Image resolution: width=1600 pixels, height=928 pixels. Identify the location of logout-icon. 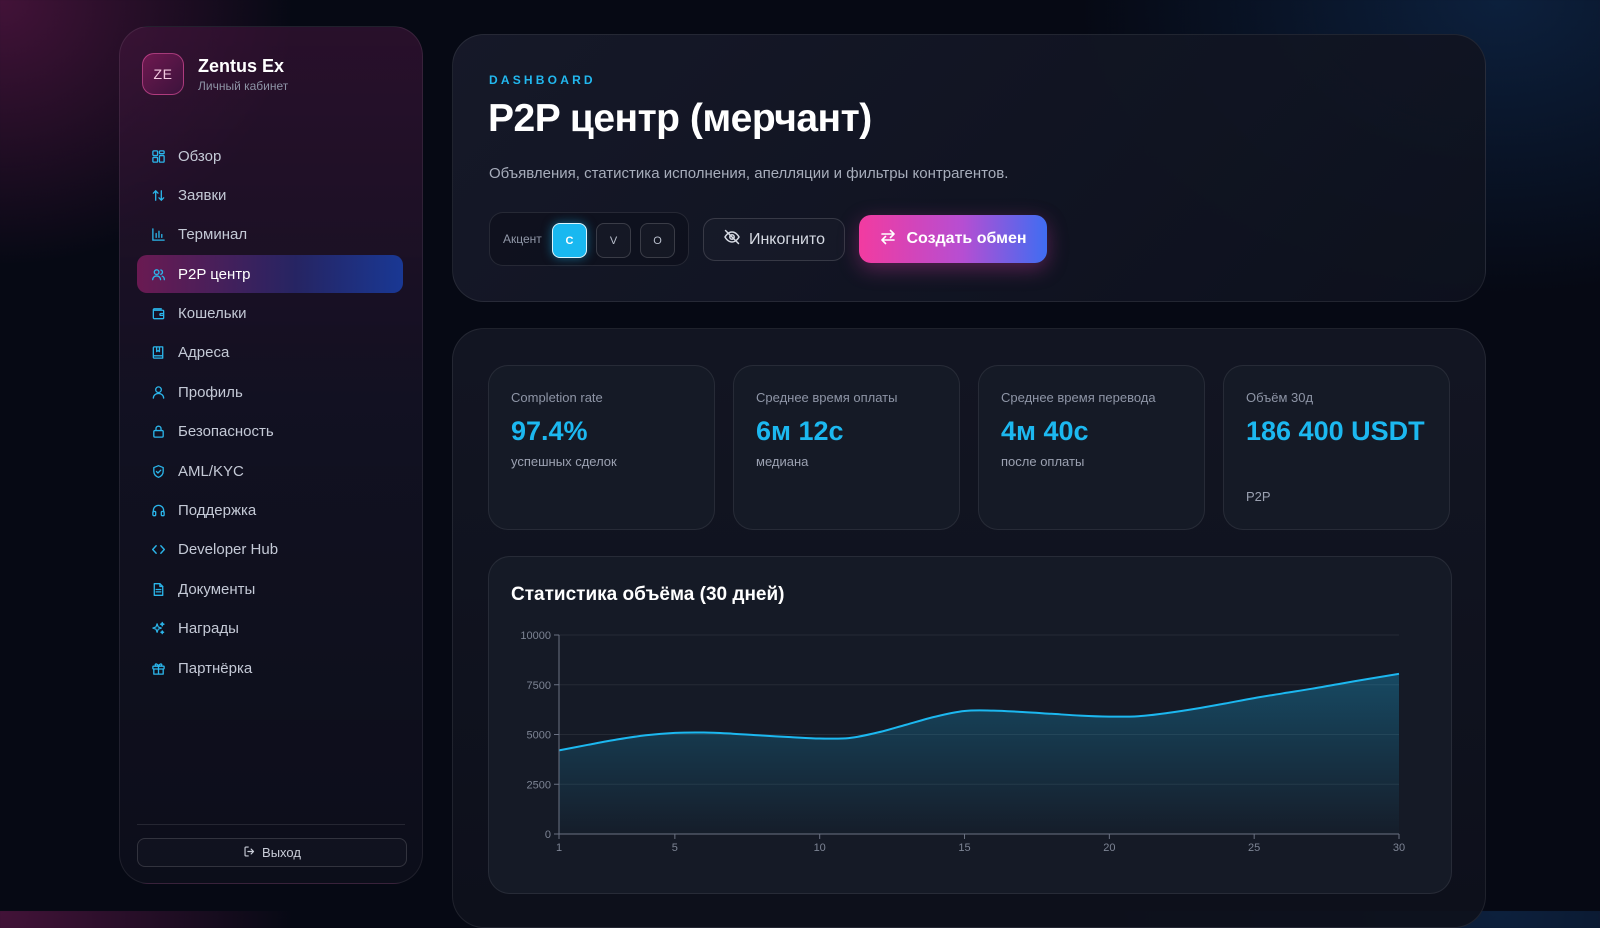
(249, 853).